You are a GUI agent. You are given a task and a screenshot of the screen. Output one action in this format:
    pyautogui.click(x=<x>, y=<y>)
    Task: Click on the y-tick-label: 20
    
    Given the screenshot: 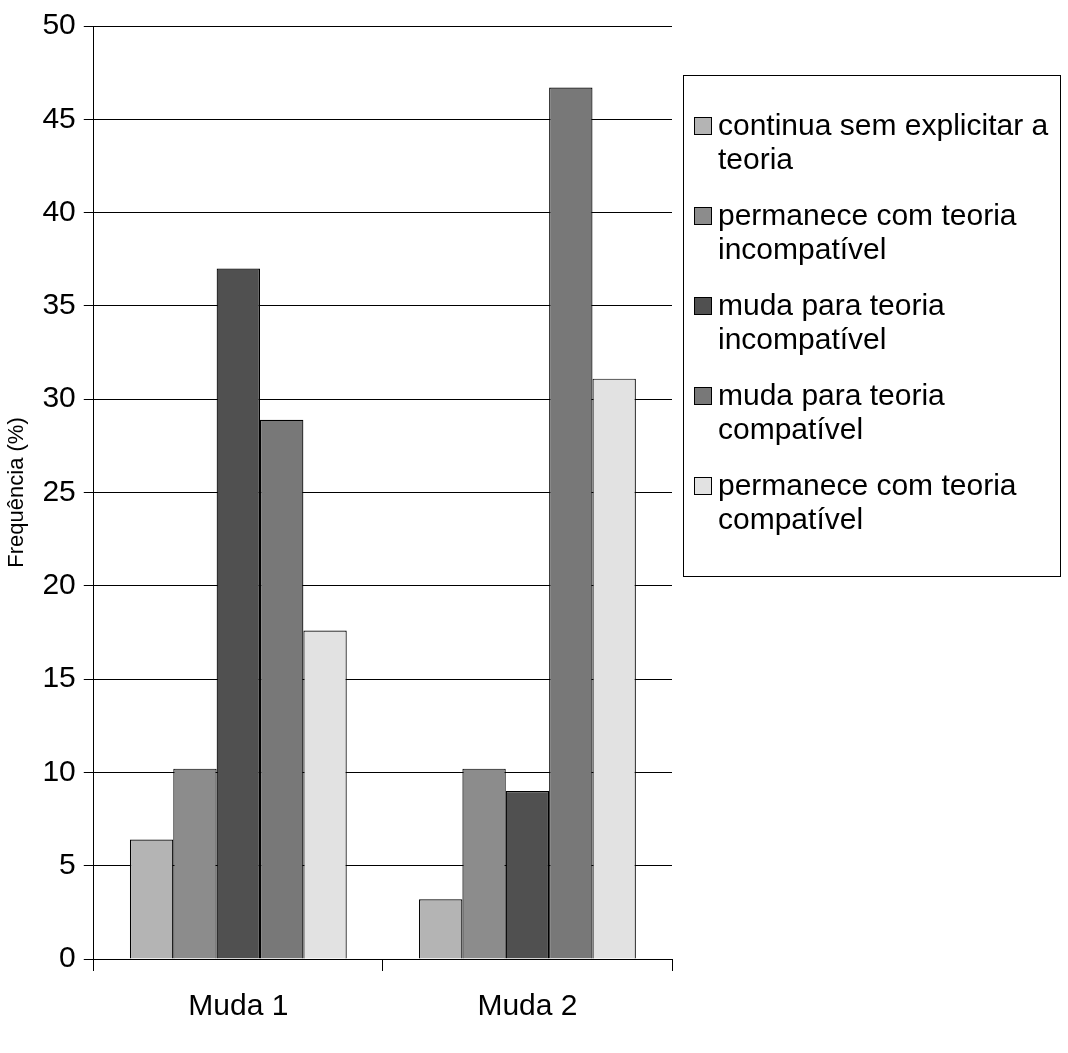 What is the action you would take?
    pyautogui.click(x=59, y=584)
    